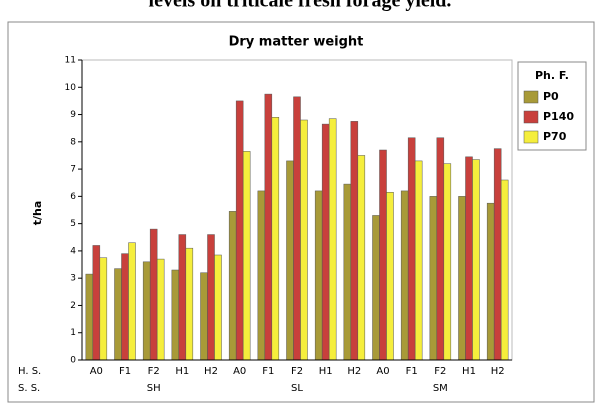  What do you see at coordinates (29, 371) in the screenshot?
I see `row-label: H. S.` at bounding box center [29, 371].